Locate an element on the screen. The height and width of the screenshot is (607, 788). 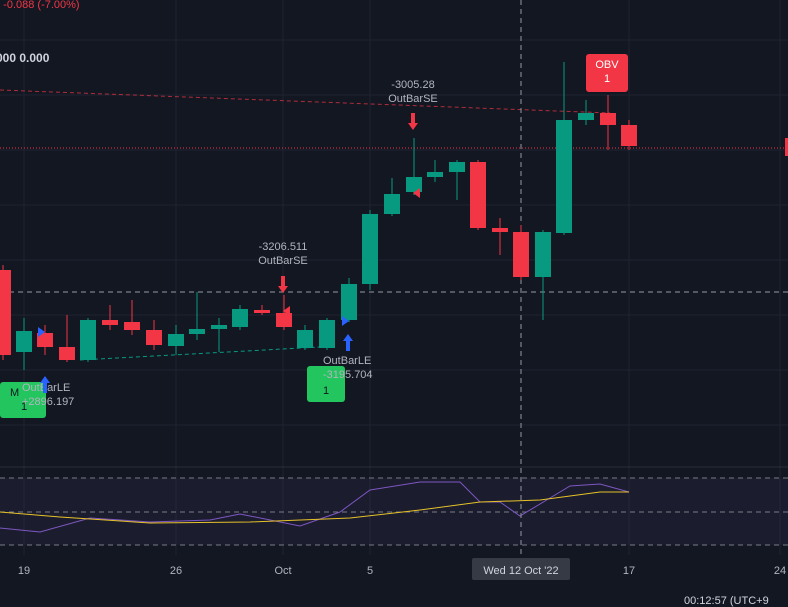
legend-value: 9 -0.088 (-7.00%) is located at coordinates (40, 5).